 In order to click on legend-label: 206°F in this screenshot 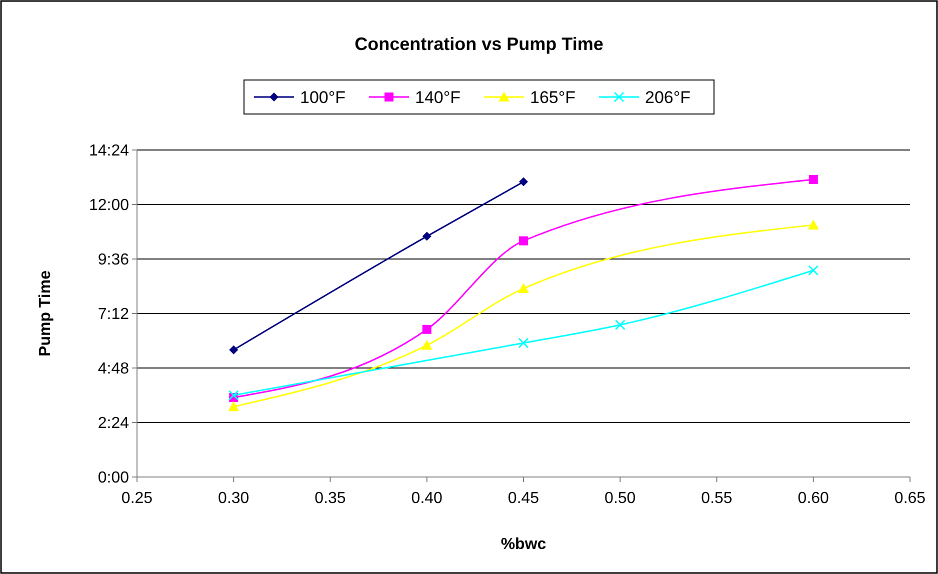, I will do `click(668, 97)`.